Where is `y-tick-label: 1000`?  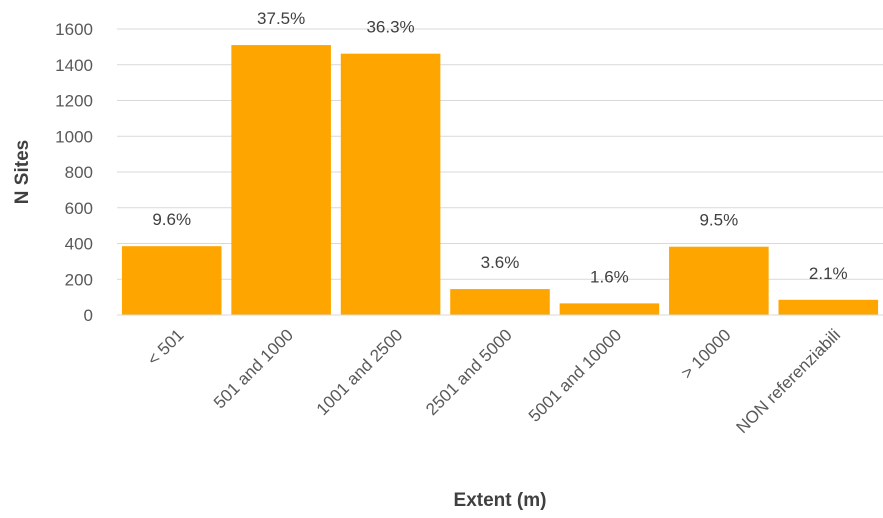
y-tick-label: 1000 is located at coordinates (74, 136).